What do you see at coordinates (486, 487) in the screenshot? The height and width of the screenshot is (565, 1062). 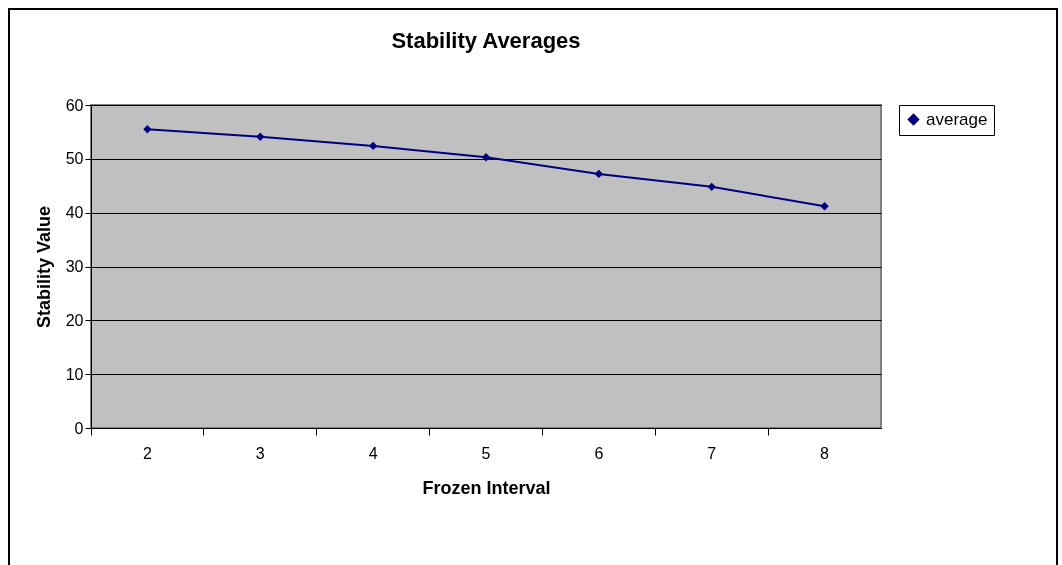 I see `x-axis-title: Frozen Interval` at bounding box center [486, 487].